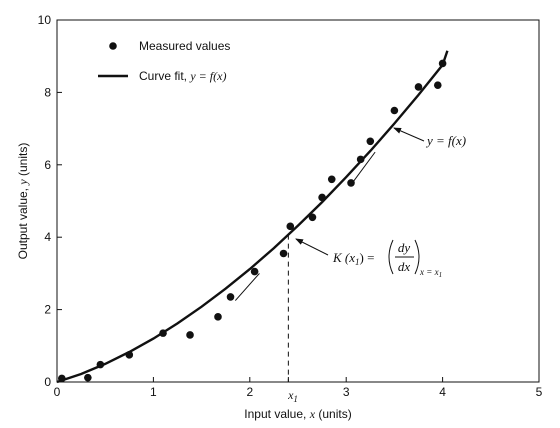  I want to click on x-axis-label: Input value, x (units), so click(297, 414).